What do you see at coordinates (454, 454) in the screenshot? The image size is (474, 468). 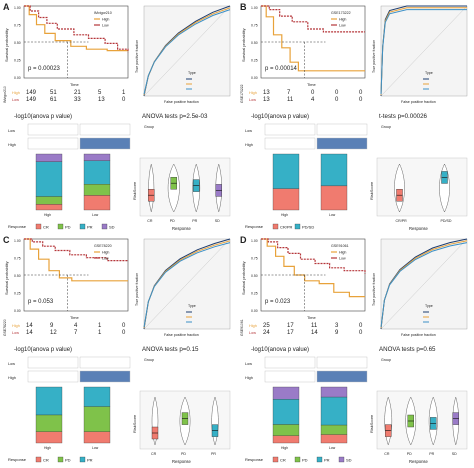 I see `violin-category-label: SD` at bounding box center [454, 454].